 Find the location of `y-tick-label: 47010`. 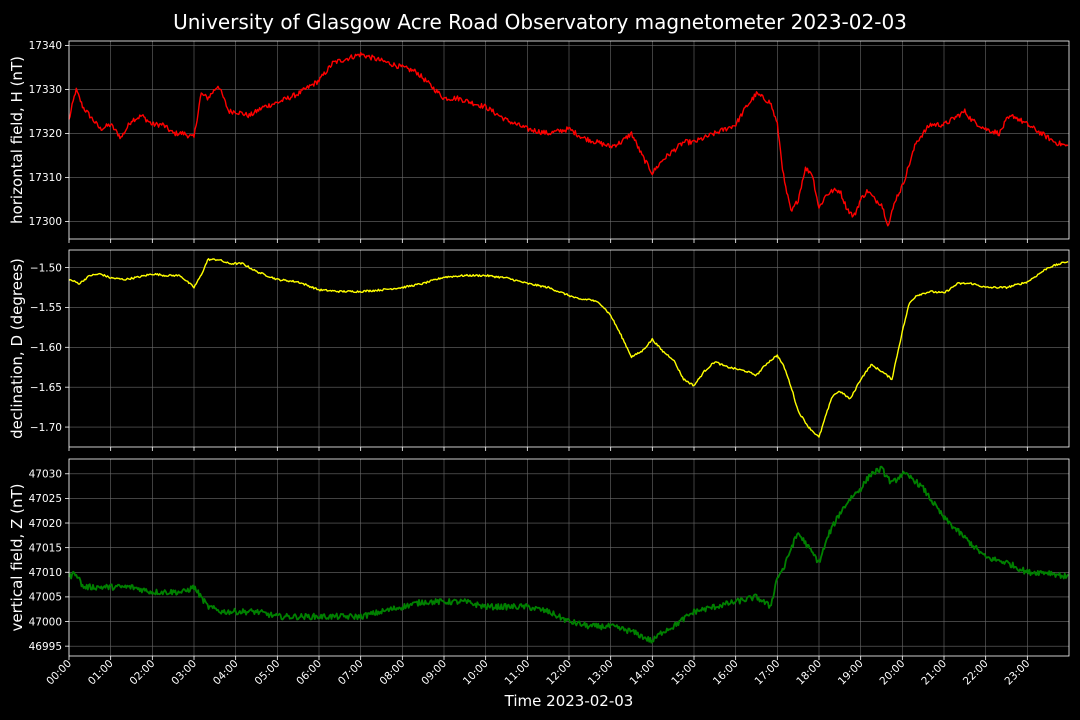

y-tick-label: 47010 is located at coordinates (45, 573).